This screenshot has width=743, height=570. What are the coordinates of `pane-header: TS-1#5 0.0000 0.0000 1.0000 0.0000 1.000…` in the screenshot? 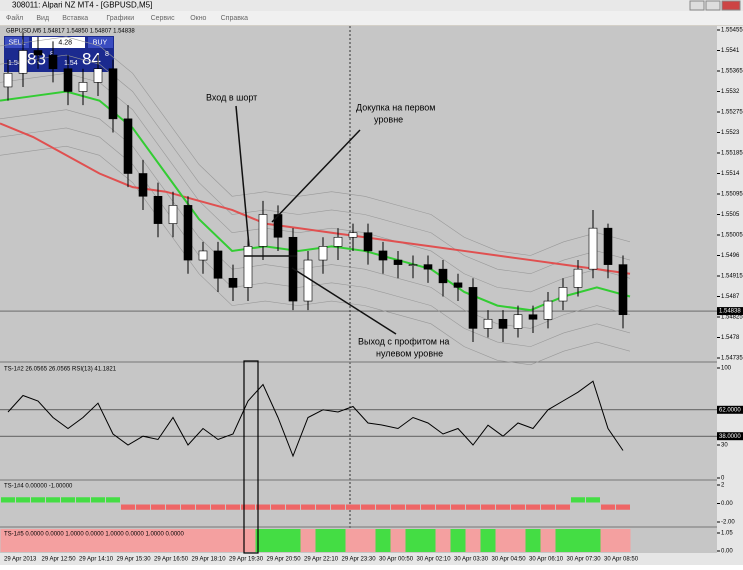 It's located at (94, 535).